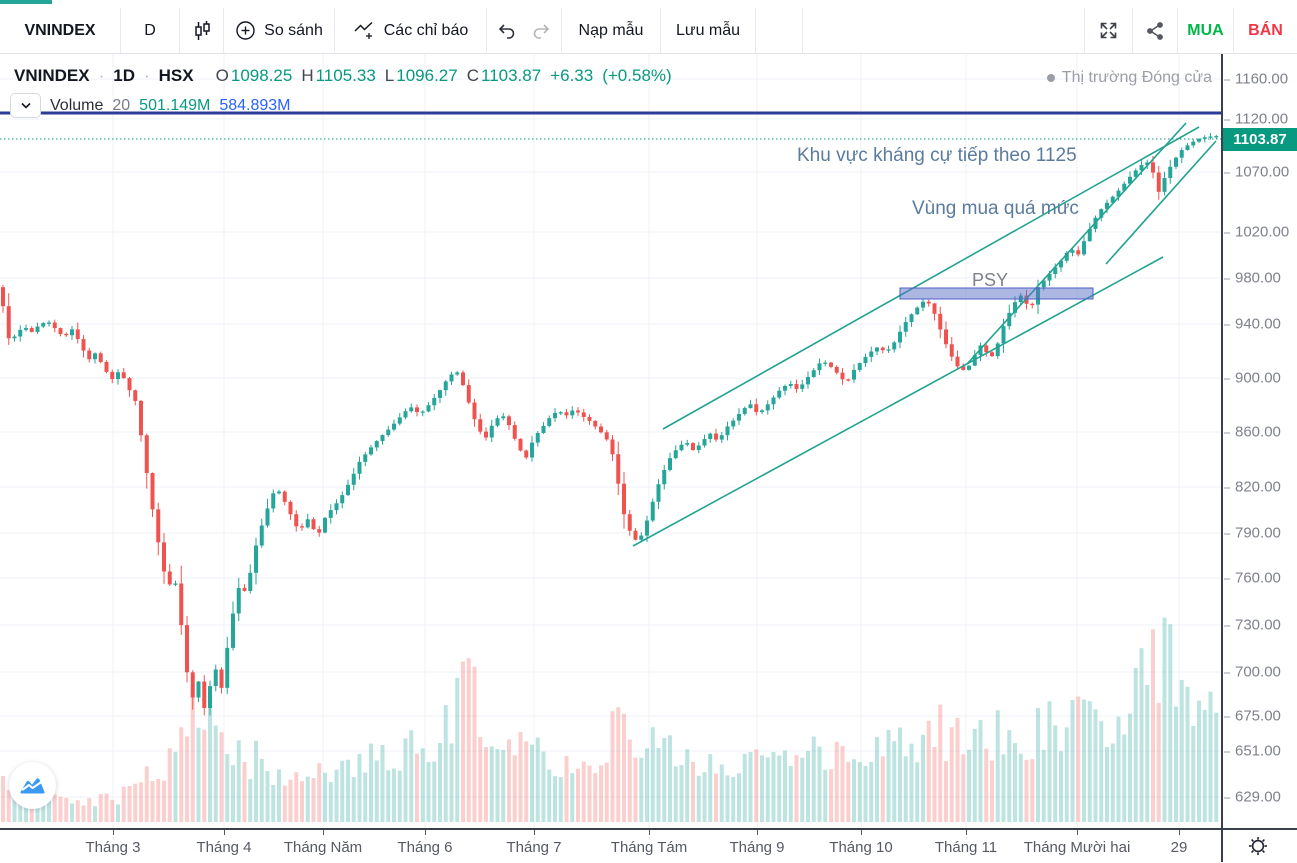 The height and width of the screenshot is (863, 1297). I want to click on price-axis-label: 1160.00, so click(1256, 79).